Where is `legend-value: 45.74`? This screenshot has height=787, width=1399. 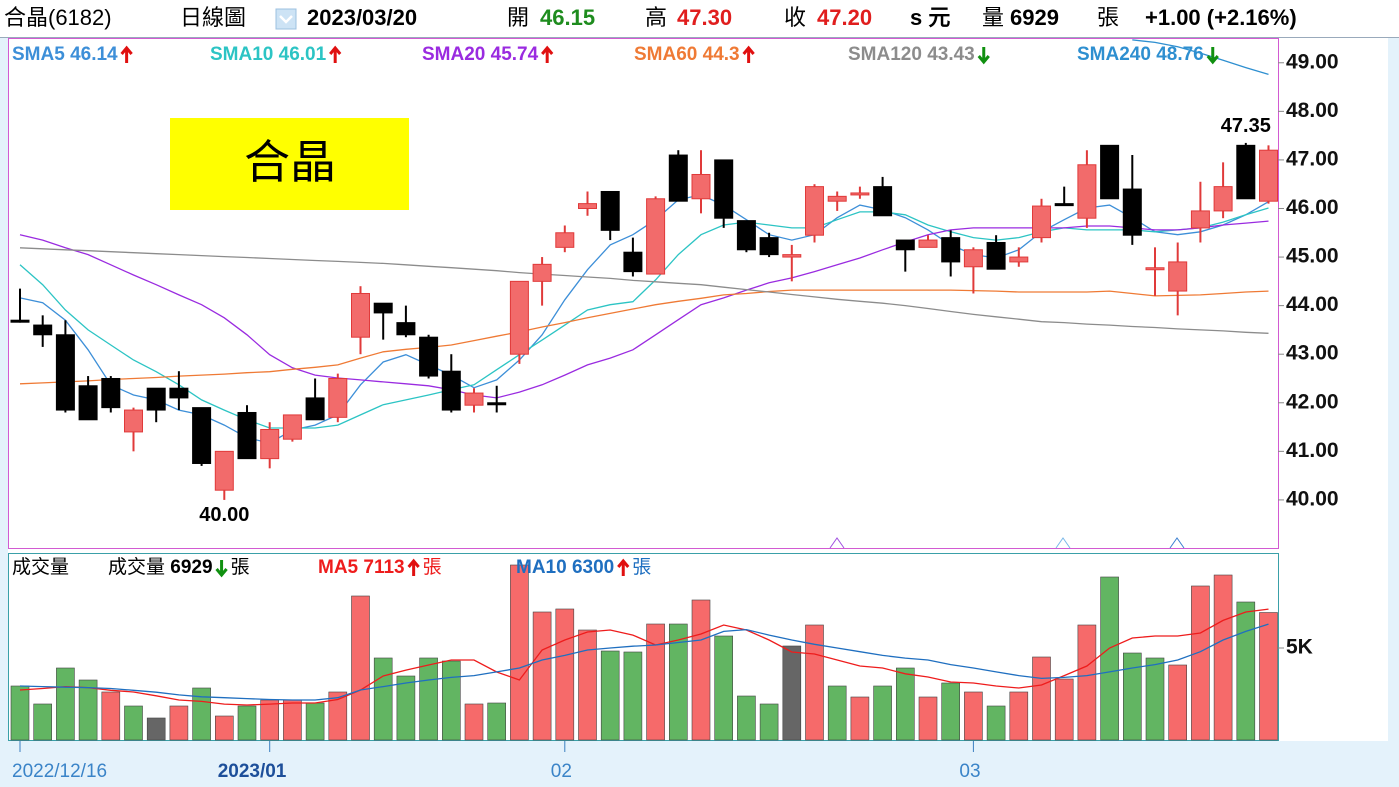 legend-value: 45.74 is located at coordinates (515, 54).